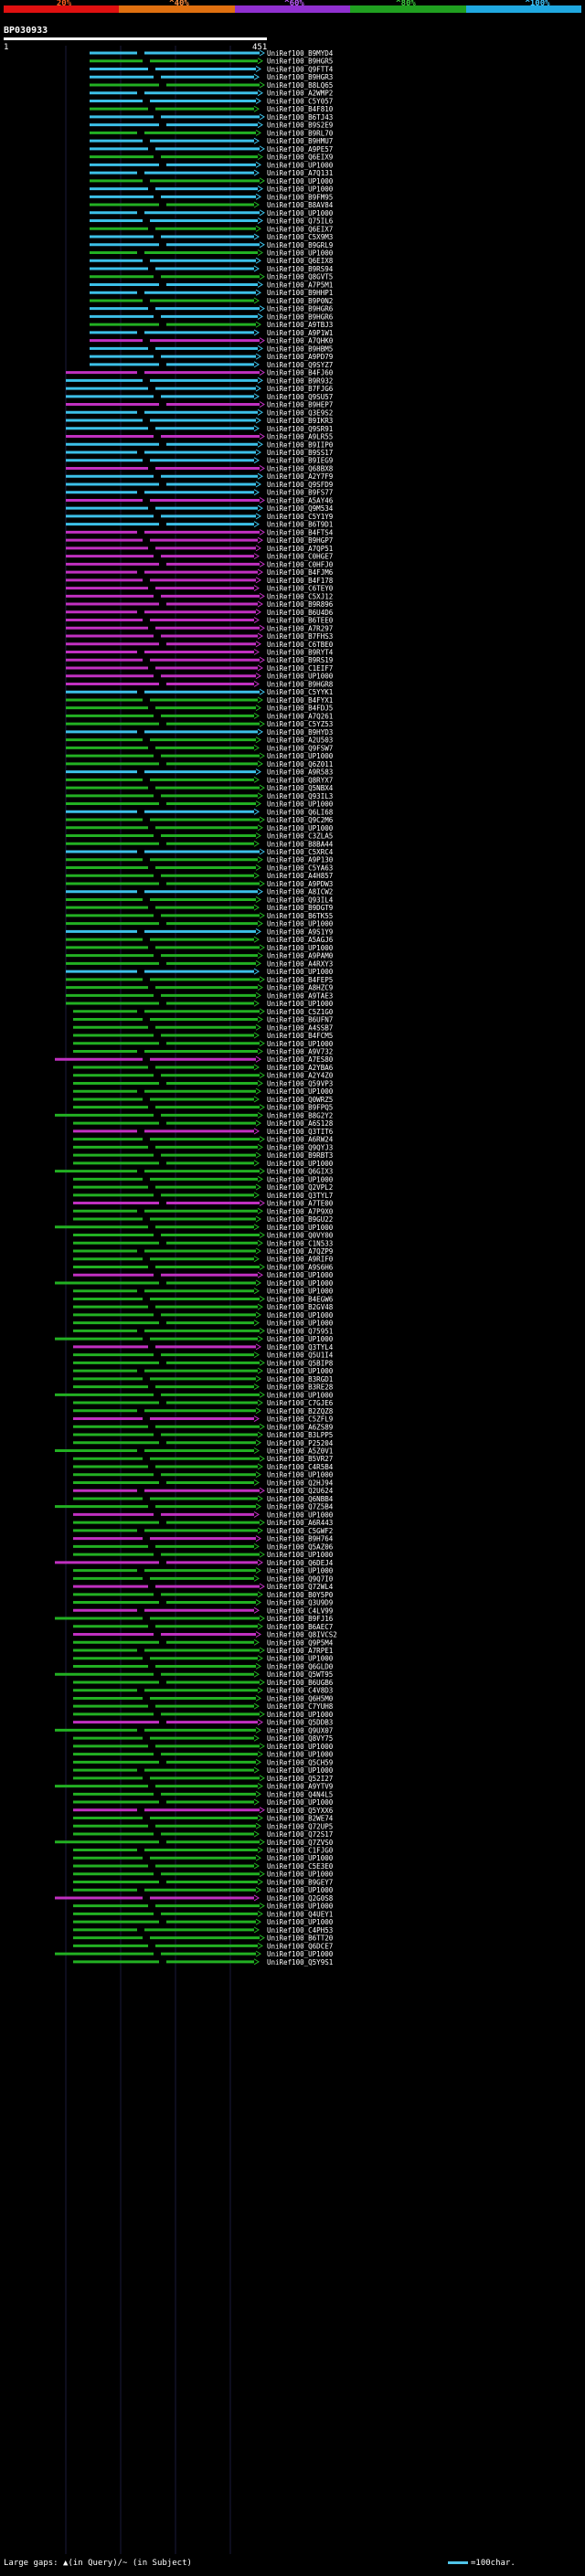 This screenshot has width=585, height=2576. Describe the element at coordinates (300, 389) in the screenshot. I see `hit-label: UniRef100_B7FJG6` at that location.